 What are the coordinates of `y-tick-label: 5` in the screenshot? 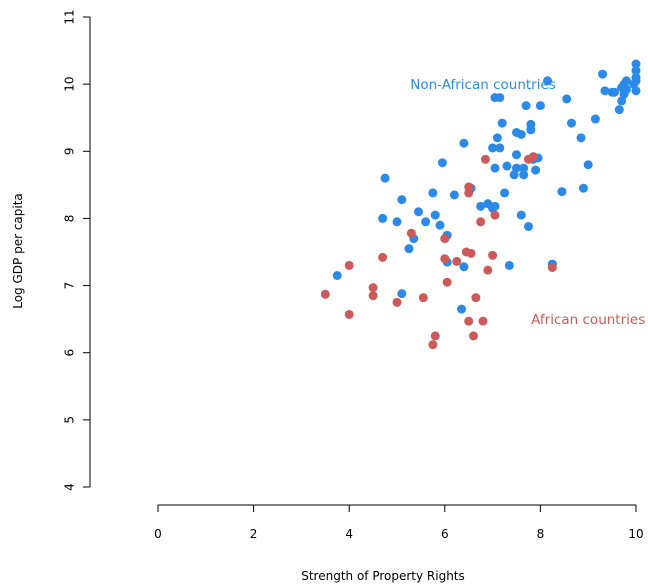 It's located at (70, 420).